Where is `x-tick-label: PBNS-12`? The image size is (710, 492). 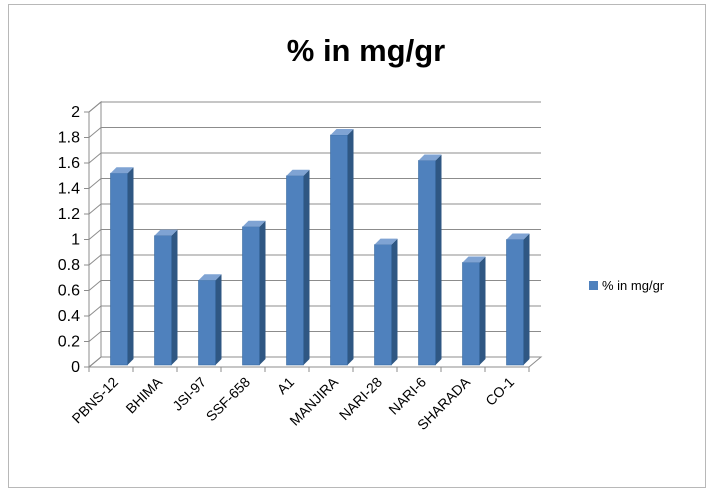 x-tick-label: PBNS-12 is located at coordinates (95, 400).